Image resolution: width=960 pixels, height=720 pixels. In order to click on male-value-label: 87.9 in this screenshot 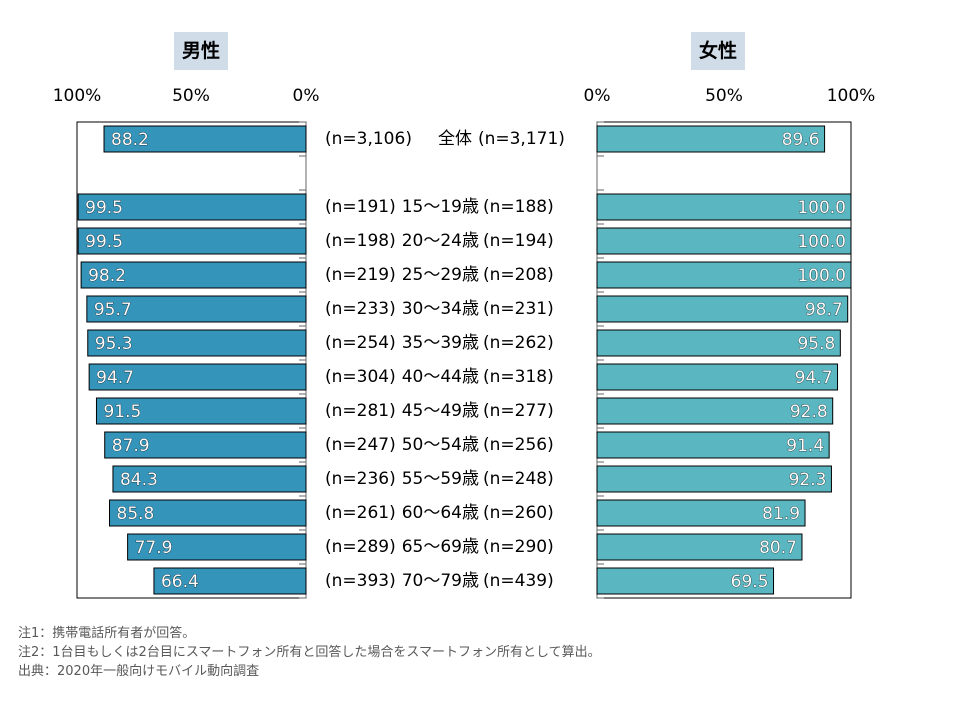, I will do `click(131, 446)`.